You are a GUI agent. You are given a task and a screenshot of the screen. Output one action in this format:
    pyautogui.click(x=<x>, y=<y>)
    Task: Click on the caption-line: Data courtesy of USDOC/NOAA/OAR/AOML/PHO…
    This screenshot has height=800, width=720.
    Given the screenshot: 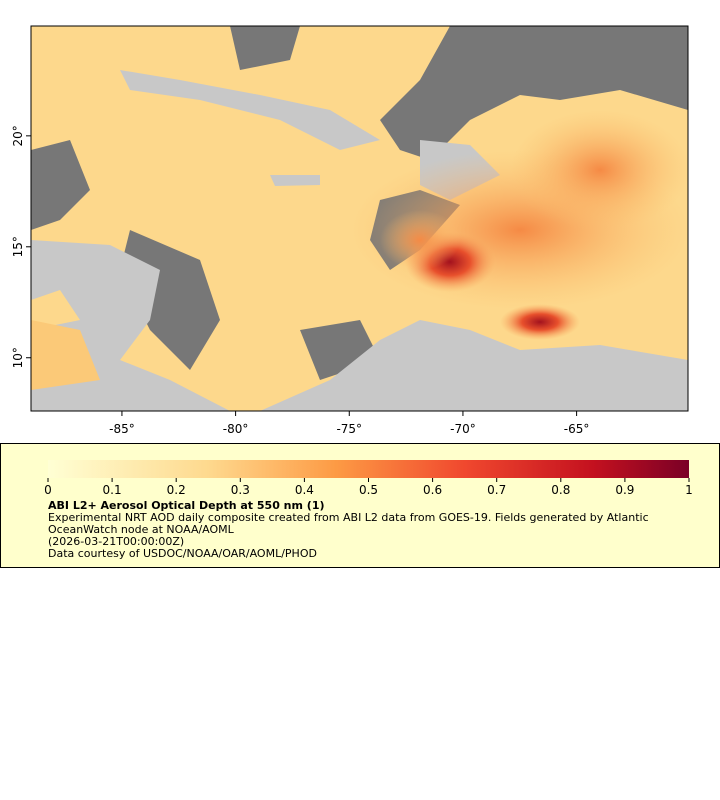 What is the action you would take?
    pyautogui.click(x=182, y=553)
    